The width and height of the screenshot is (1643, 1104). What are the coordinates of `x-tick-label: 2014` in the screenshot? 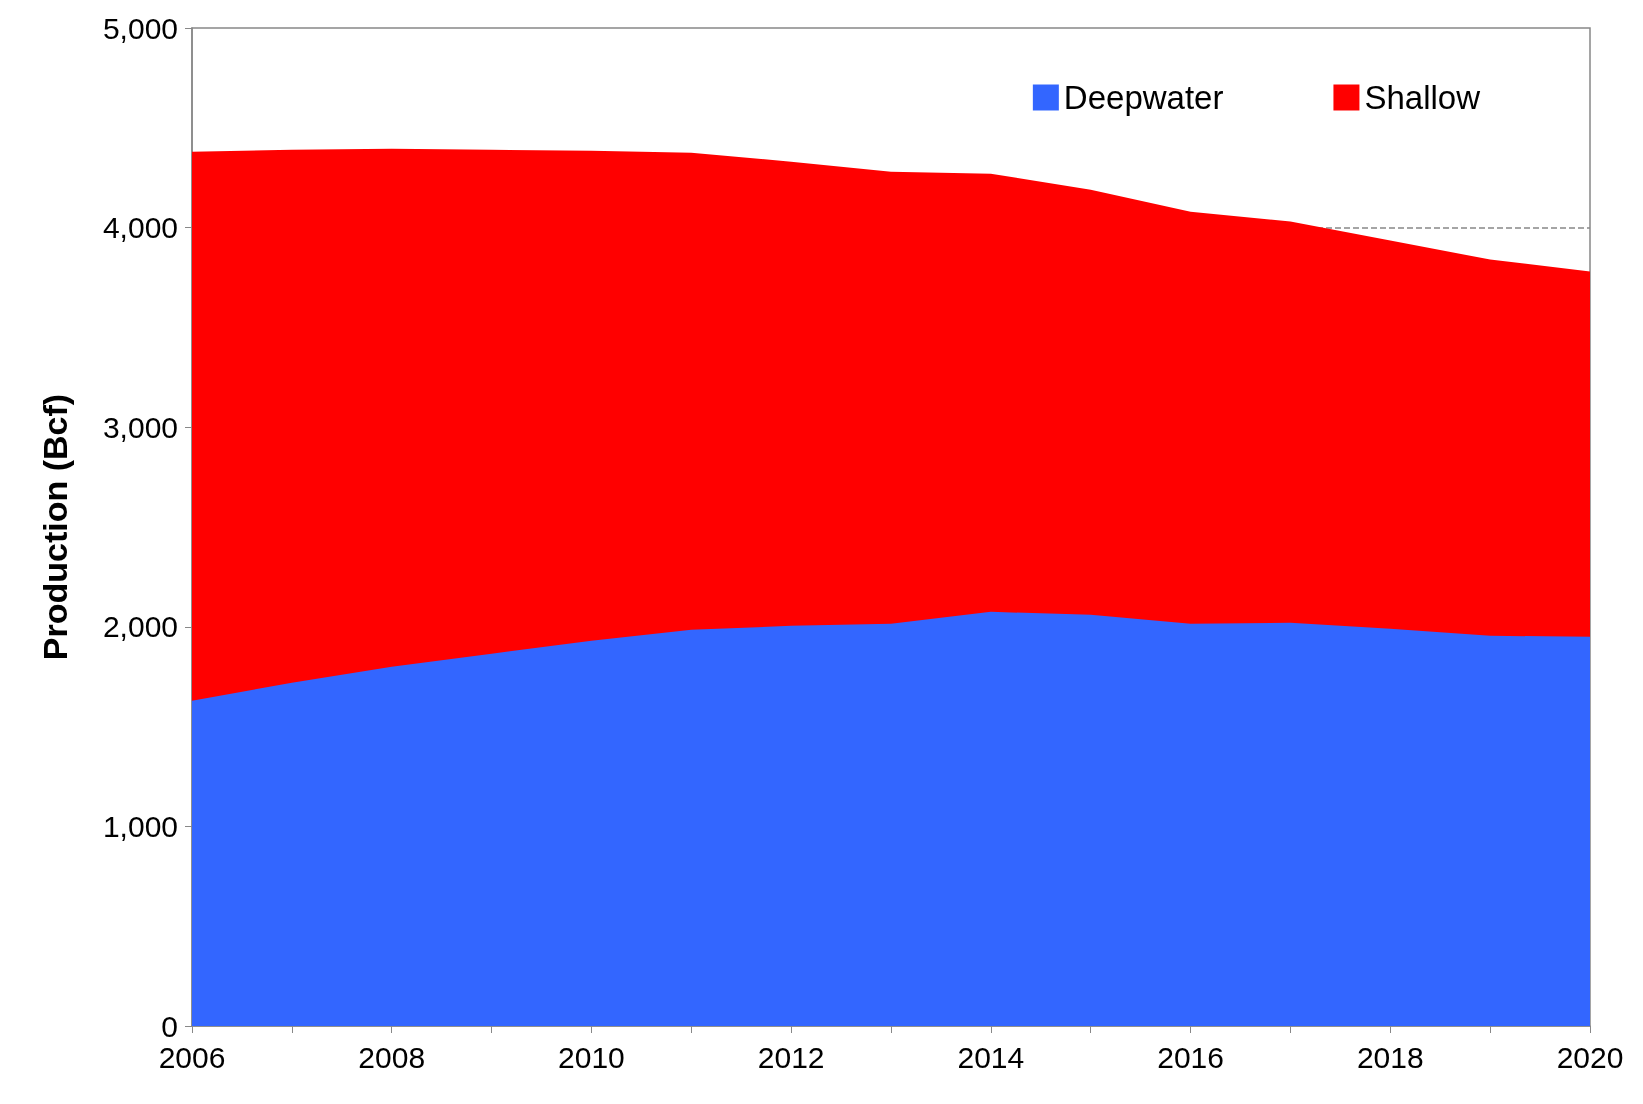 It's located at (991, 1057).